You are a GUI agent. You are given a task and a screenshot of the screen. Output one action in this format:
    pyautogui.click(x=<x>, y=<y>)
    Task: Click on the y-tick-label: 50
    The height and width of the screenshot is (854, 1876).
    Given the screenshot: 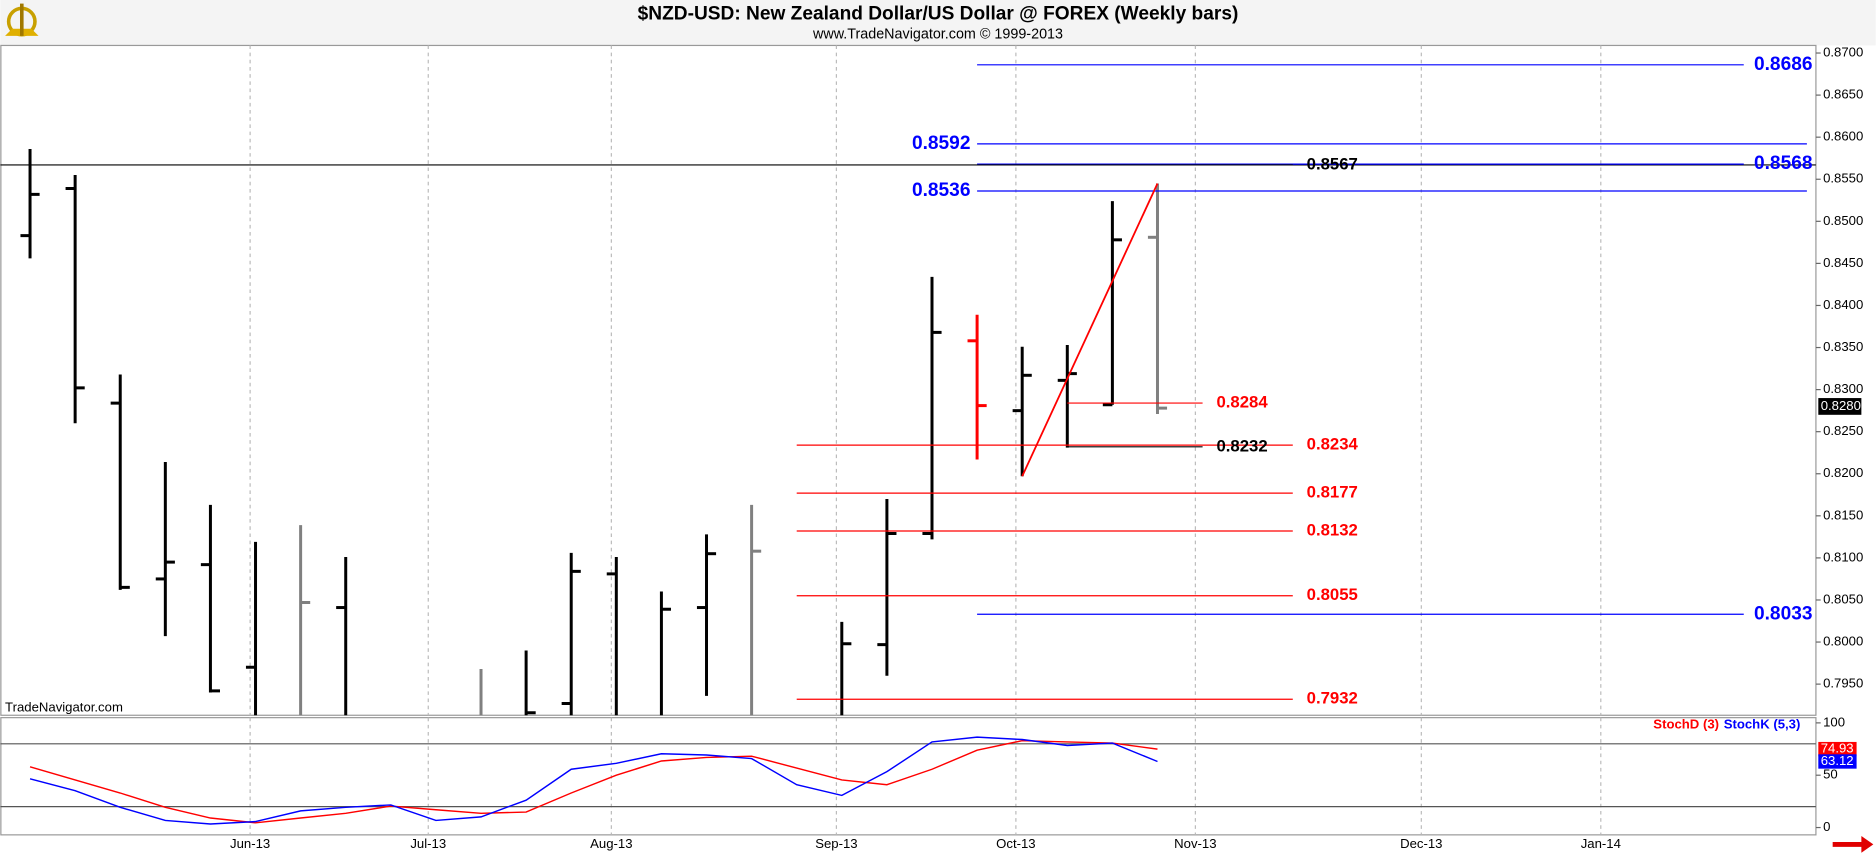 What is the action you would take?
    pyautogui.click(x=1830, y=774)
    